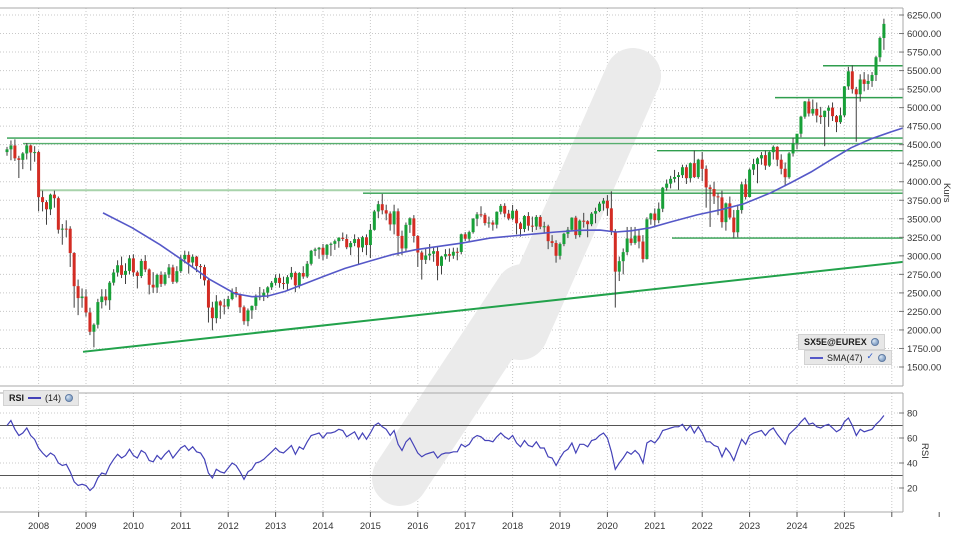 The height and width of the screenshot is (540, 960). I want to click on svg-text: 4250.00, so click(924, 164).